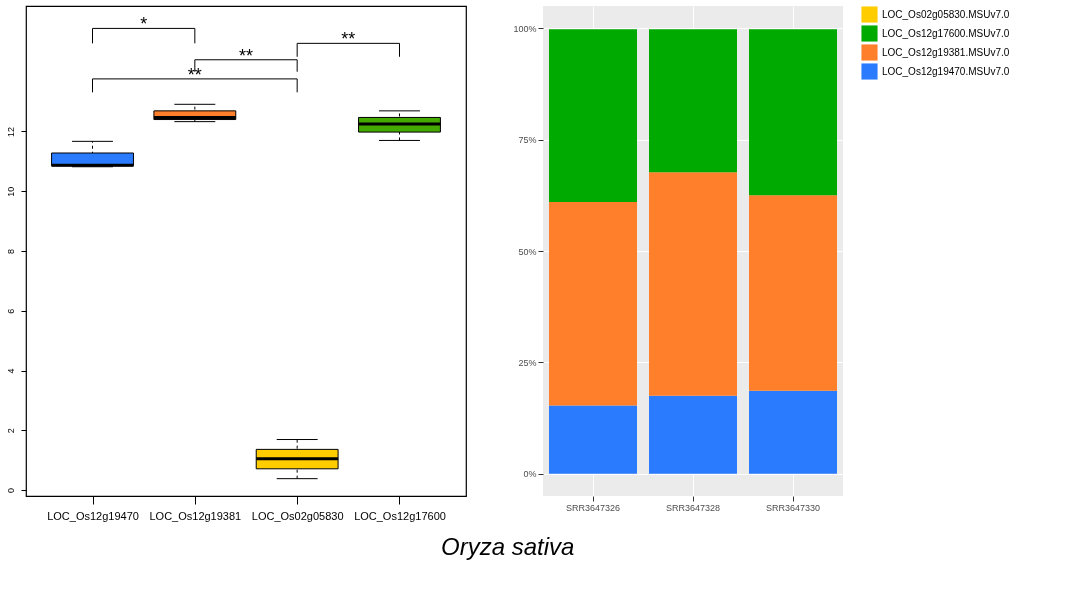 The width and height of the screenshot is (1079, 613). I want to click on y-tick-label: 50%, so click(527, 251).